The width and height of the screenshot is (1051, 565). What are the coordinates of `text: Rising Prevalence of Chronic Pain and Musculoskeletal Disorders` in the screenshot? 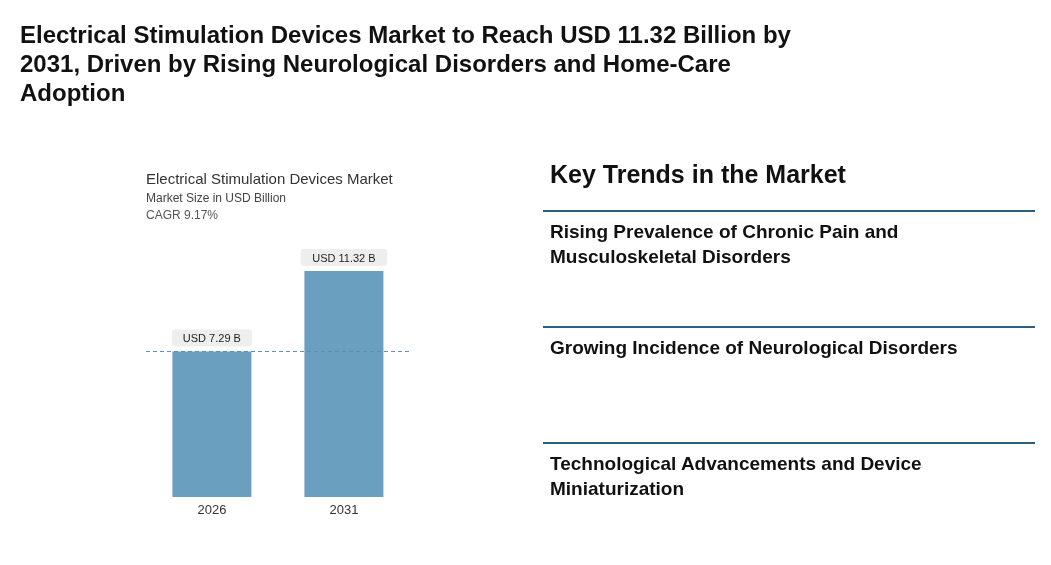 It's located at (725, 244).